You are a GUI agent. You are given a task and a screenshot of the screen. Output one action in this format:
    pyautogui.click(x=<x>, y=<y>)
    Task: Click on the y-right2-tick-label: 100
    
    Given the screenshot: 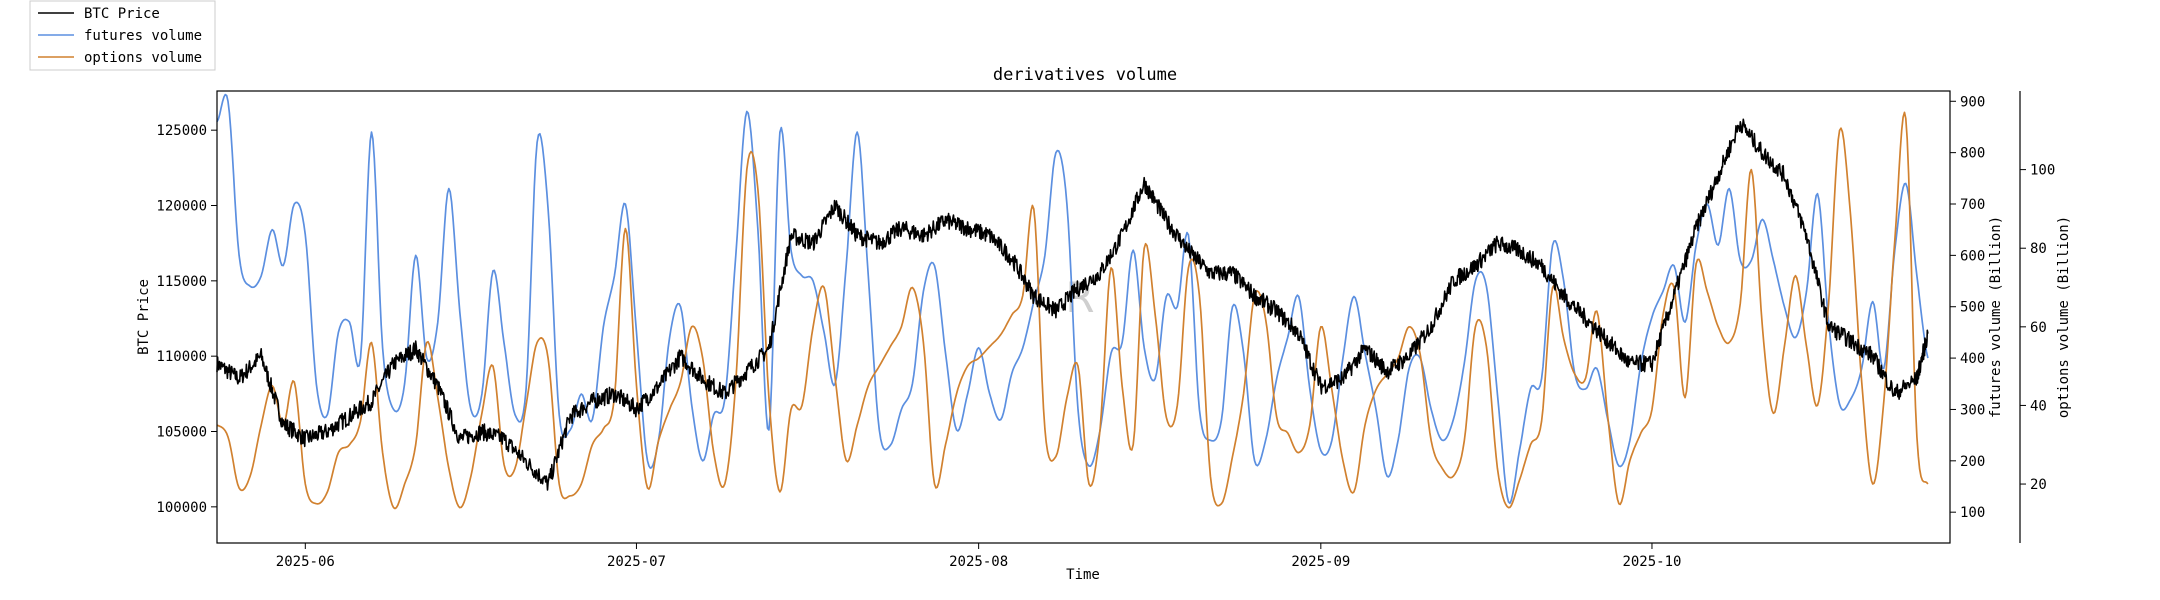 What is the action you would take?
    pyautogui.click(x=2042, y=171)
    